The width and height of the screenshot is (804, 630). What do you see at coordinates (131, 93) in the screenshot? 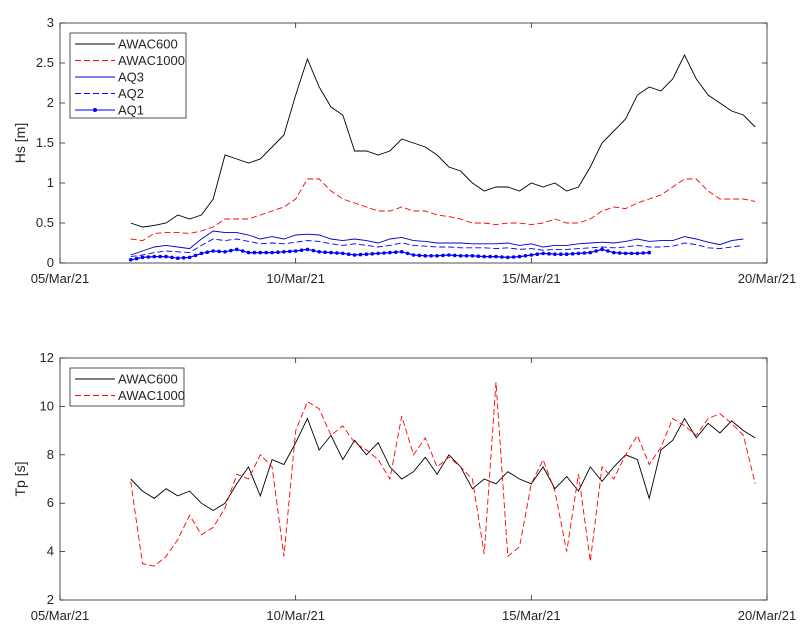
I see `legend-label-aq2: AQ2` at bounding box center [131, 93].